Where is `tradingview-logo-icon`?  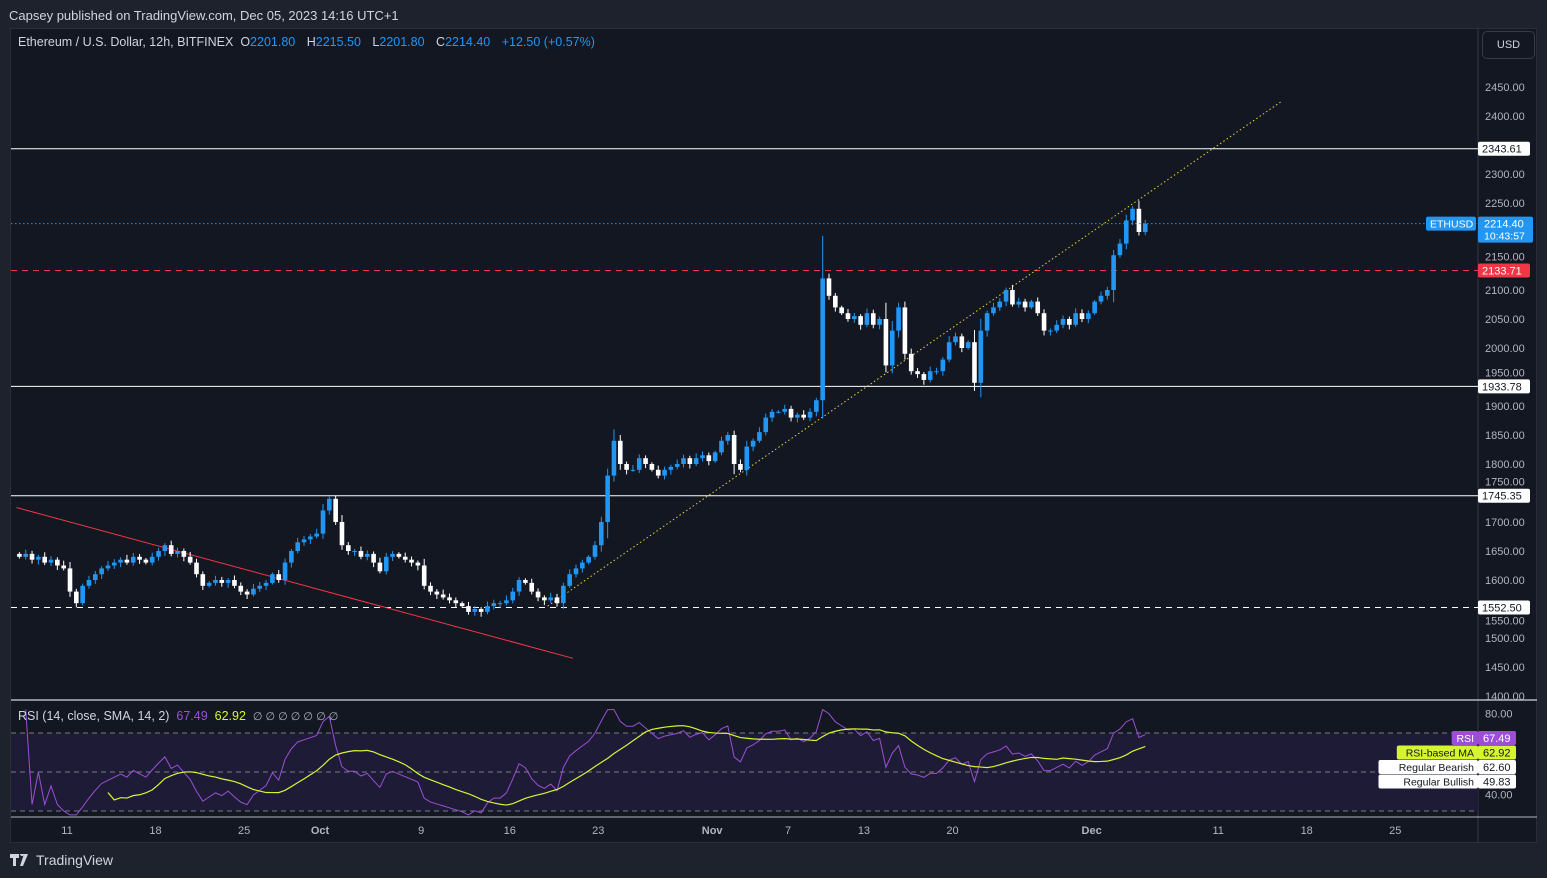 tradingview-logo-icon is located at coordinates (19, 860).